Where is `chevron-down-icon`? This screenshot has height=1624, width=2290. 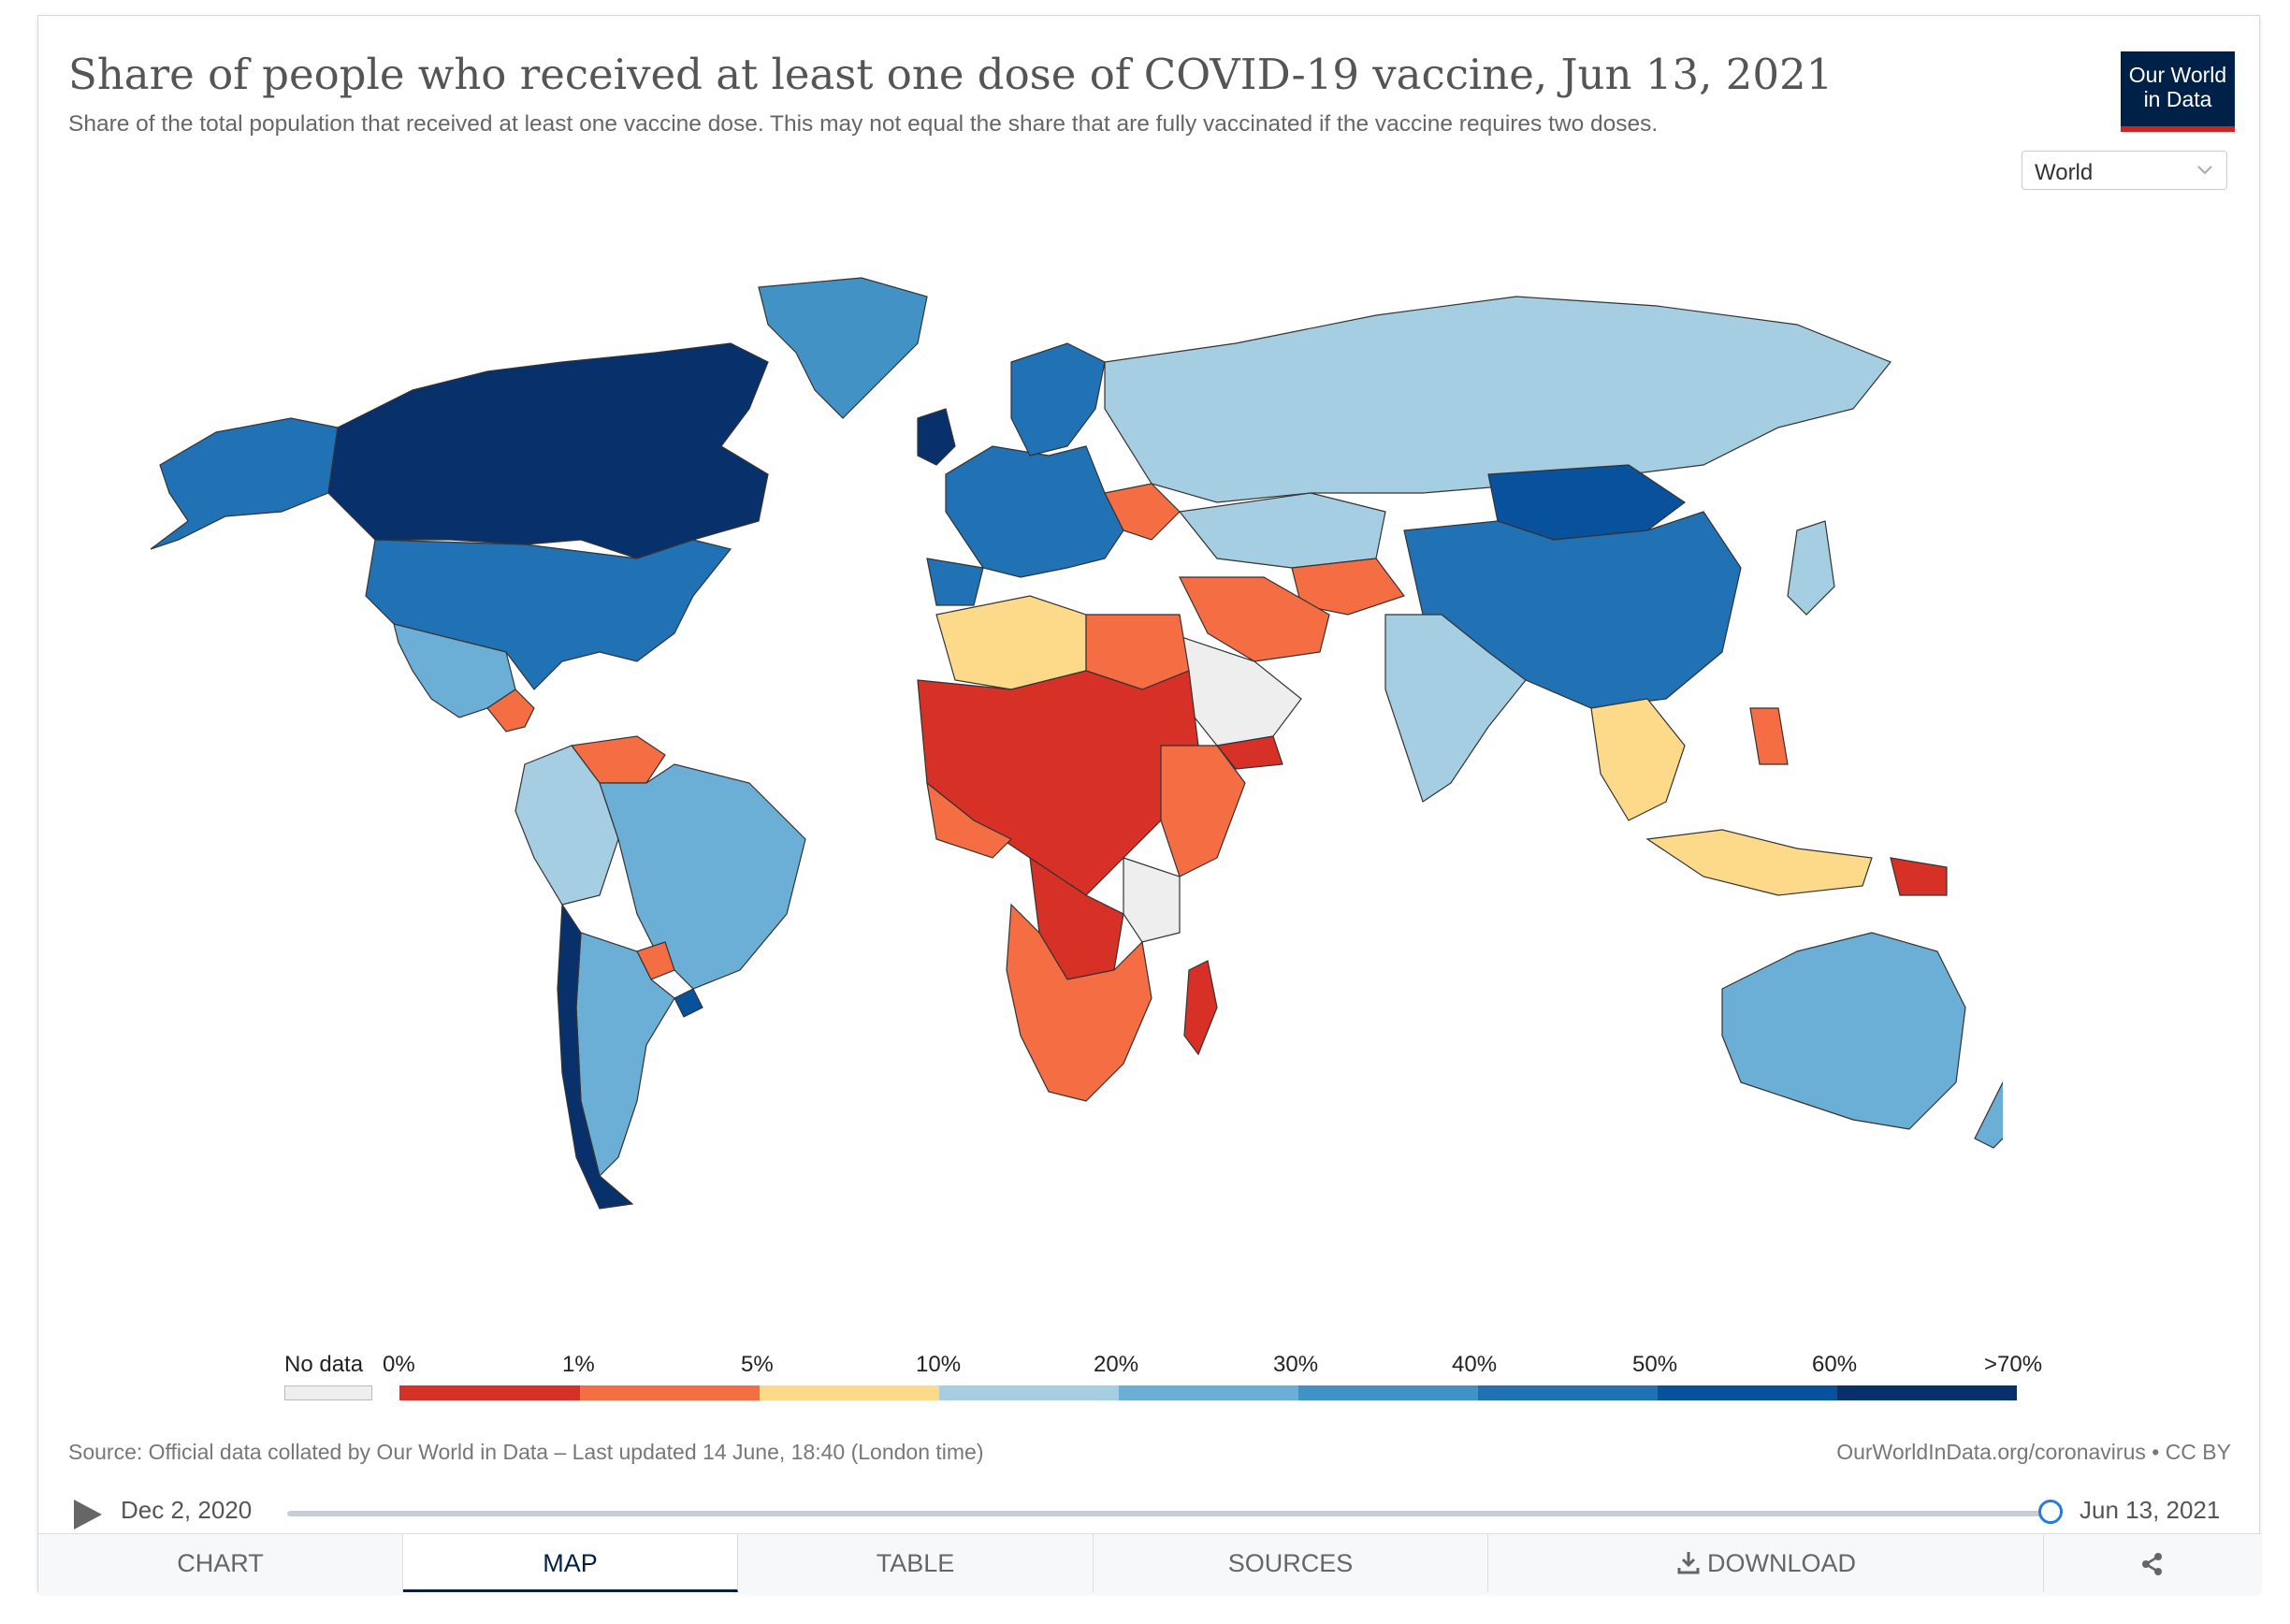
chevron-down-icon is located at coordinates (2205, 170).